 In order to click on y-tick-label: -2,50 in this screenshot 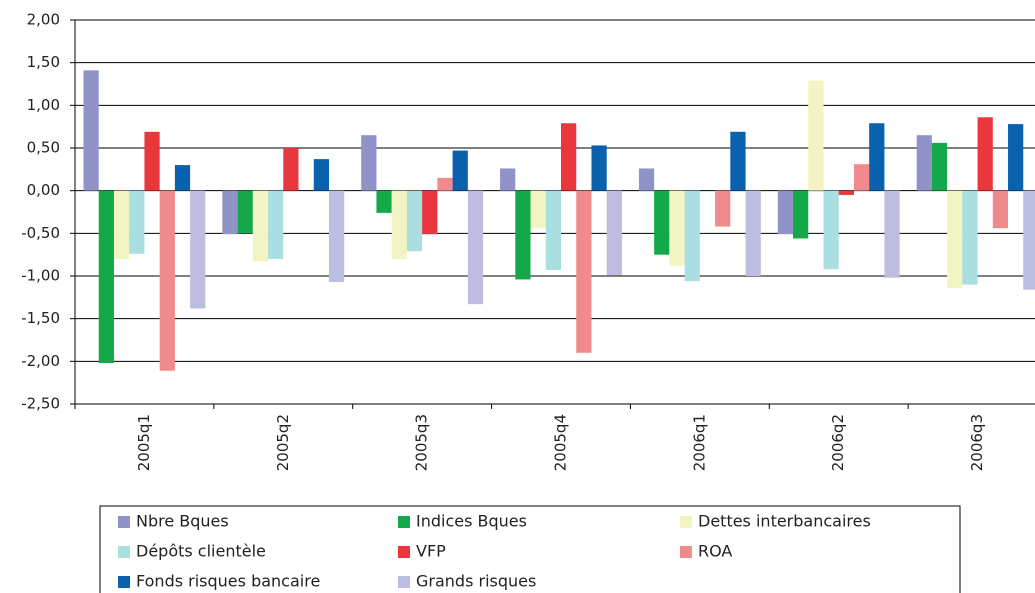, I will do `click(40, 404)`.